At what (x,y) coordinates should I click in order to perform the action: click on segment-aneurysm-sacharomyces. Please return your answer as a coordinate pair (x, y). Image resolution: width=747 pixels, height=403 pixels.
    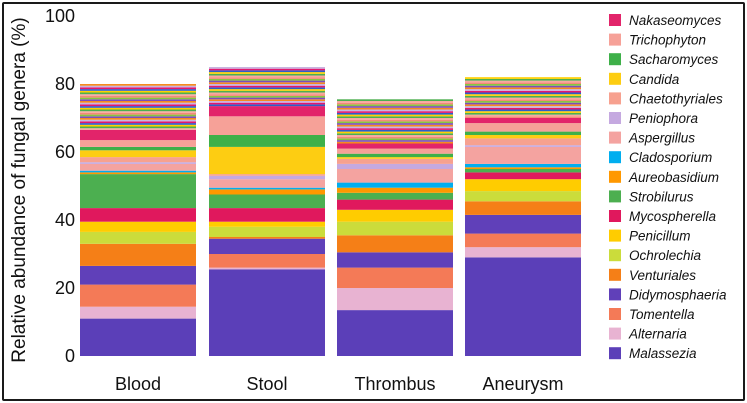
    Looking at the image, I should click on (523, 133).